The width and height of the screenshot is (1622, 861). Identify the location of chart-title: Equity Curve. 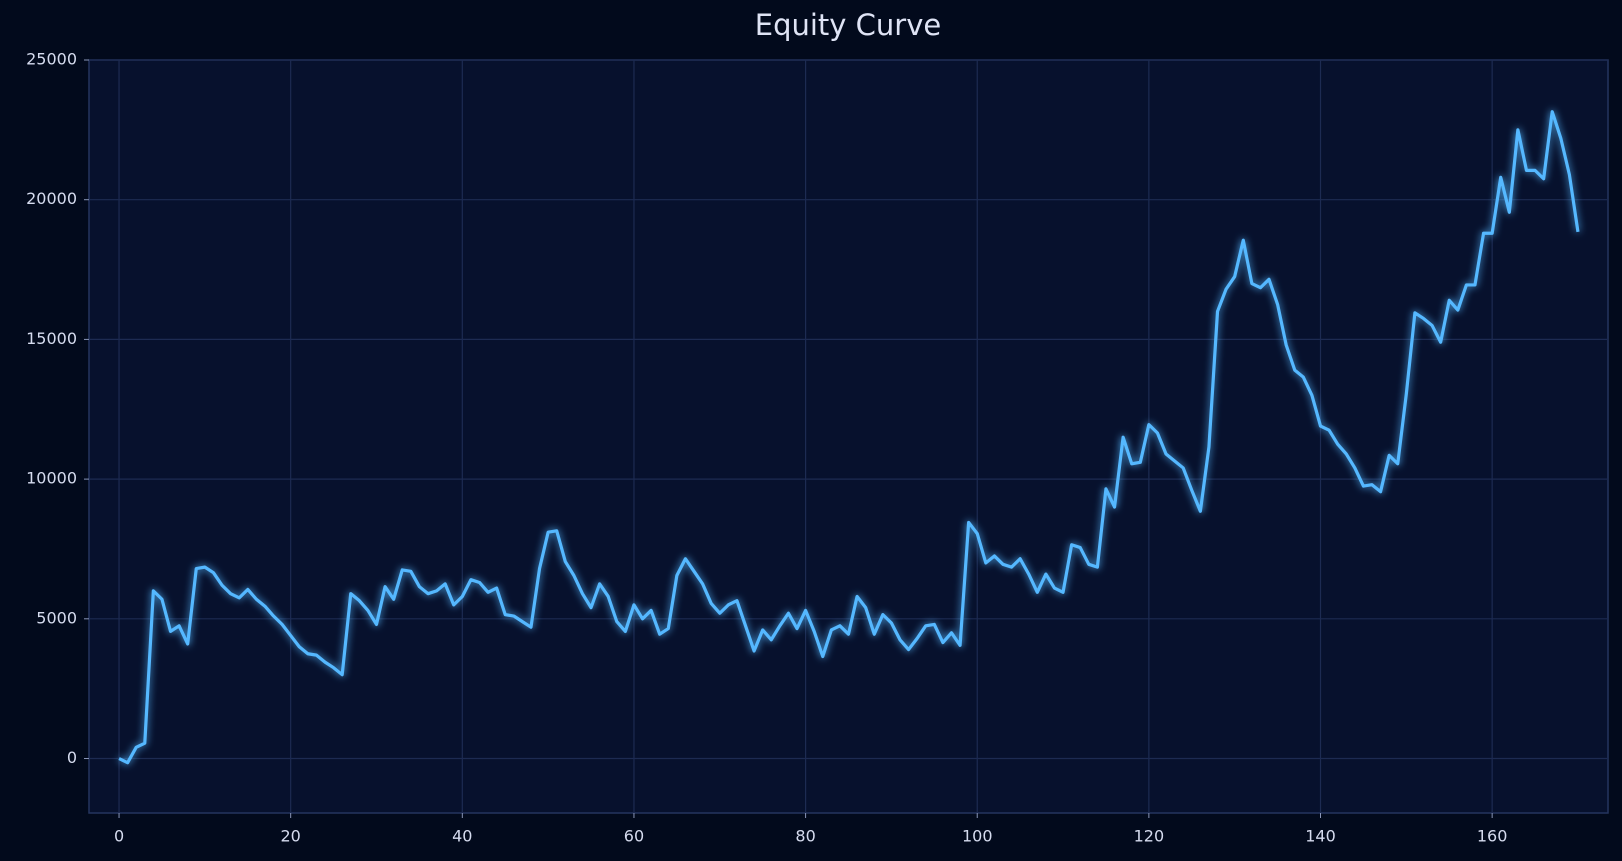
(848, 25).